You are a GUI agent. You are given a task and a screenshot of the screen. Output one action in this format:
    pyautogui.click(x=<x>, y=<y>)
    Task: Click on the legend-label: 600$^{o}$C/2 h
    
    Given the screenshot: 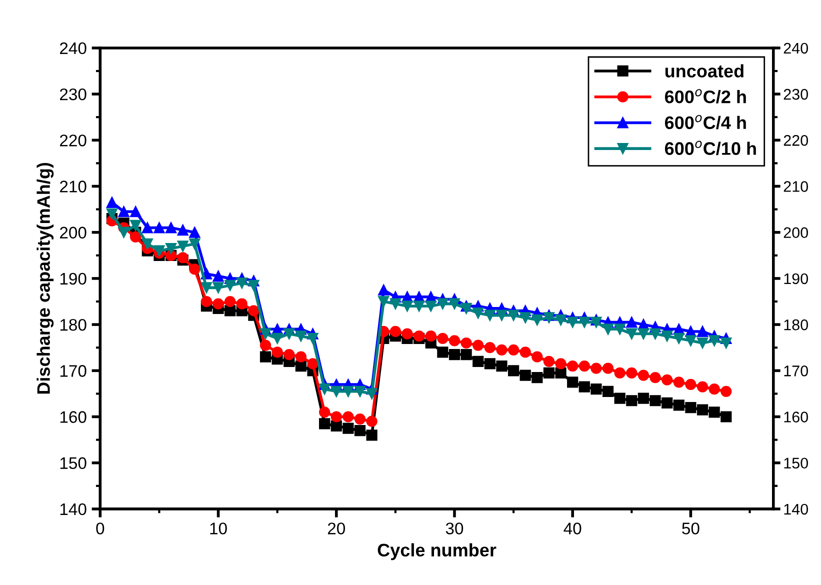 What is the action you would take?
    pyautogui.click(x=705, y=96)
    